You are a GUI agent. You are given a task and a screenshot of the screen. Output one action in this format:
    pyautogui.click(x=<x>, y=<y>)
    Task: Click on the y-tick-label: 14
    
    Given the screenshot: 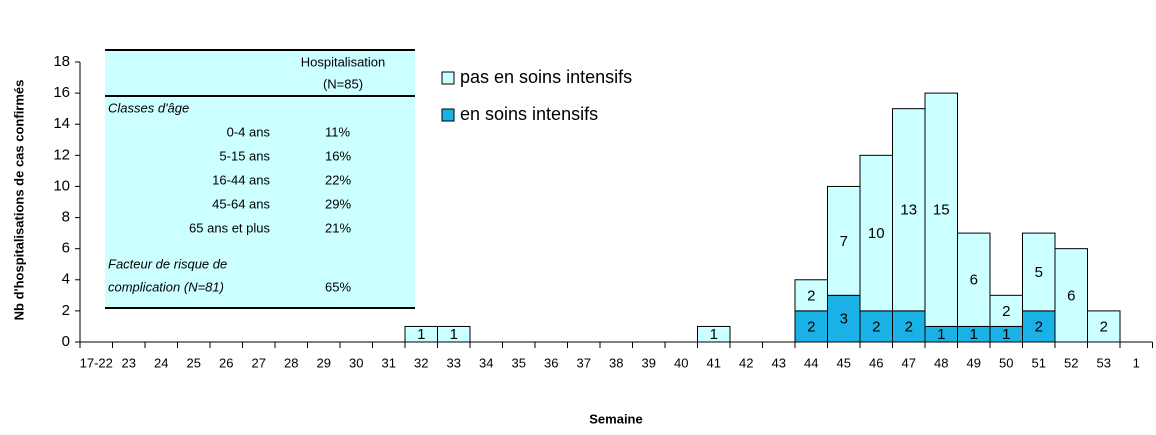 What is the action you would take?
    pyautogui.click(x=61, y=123)
    